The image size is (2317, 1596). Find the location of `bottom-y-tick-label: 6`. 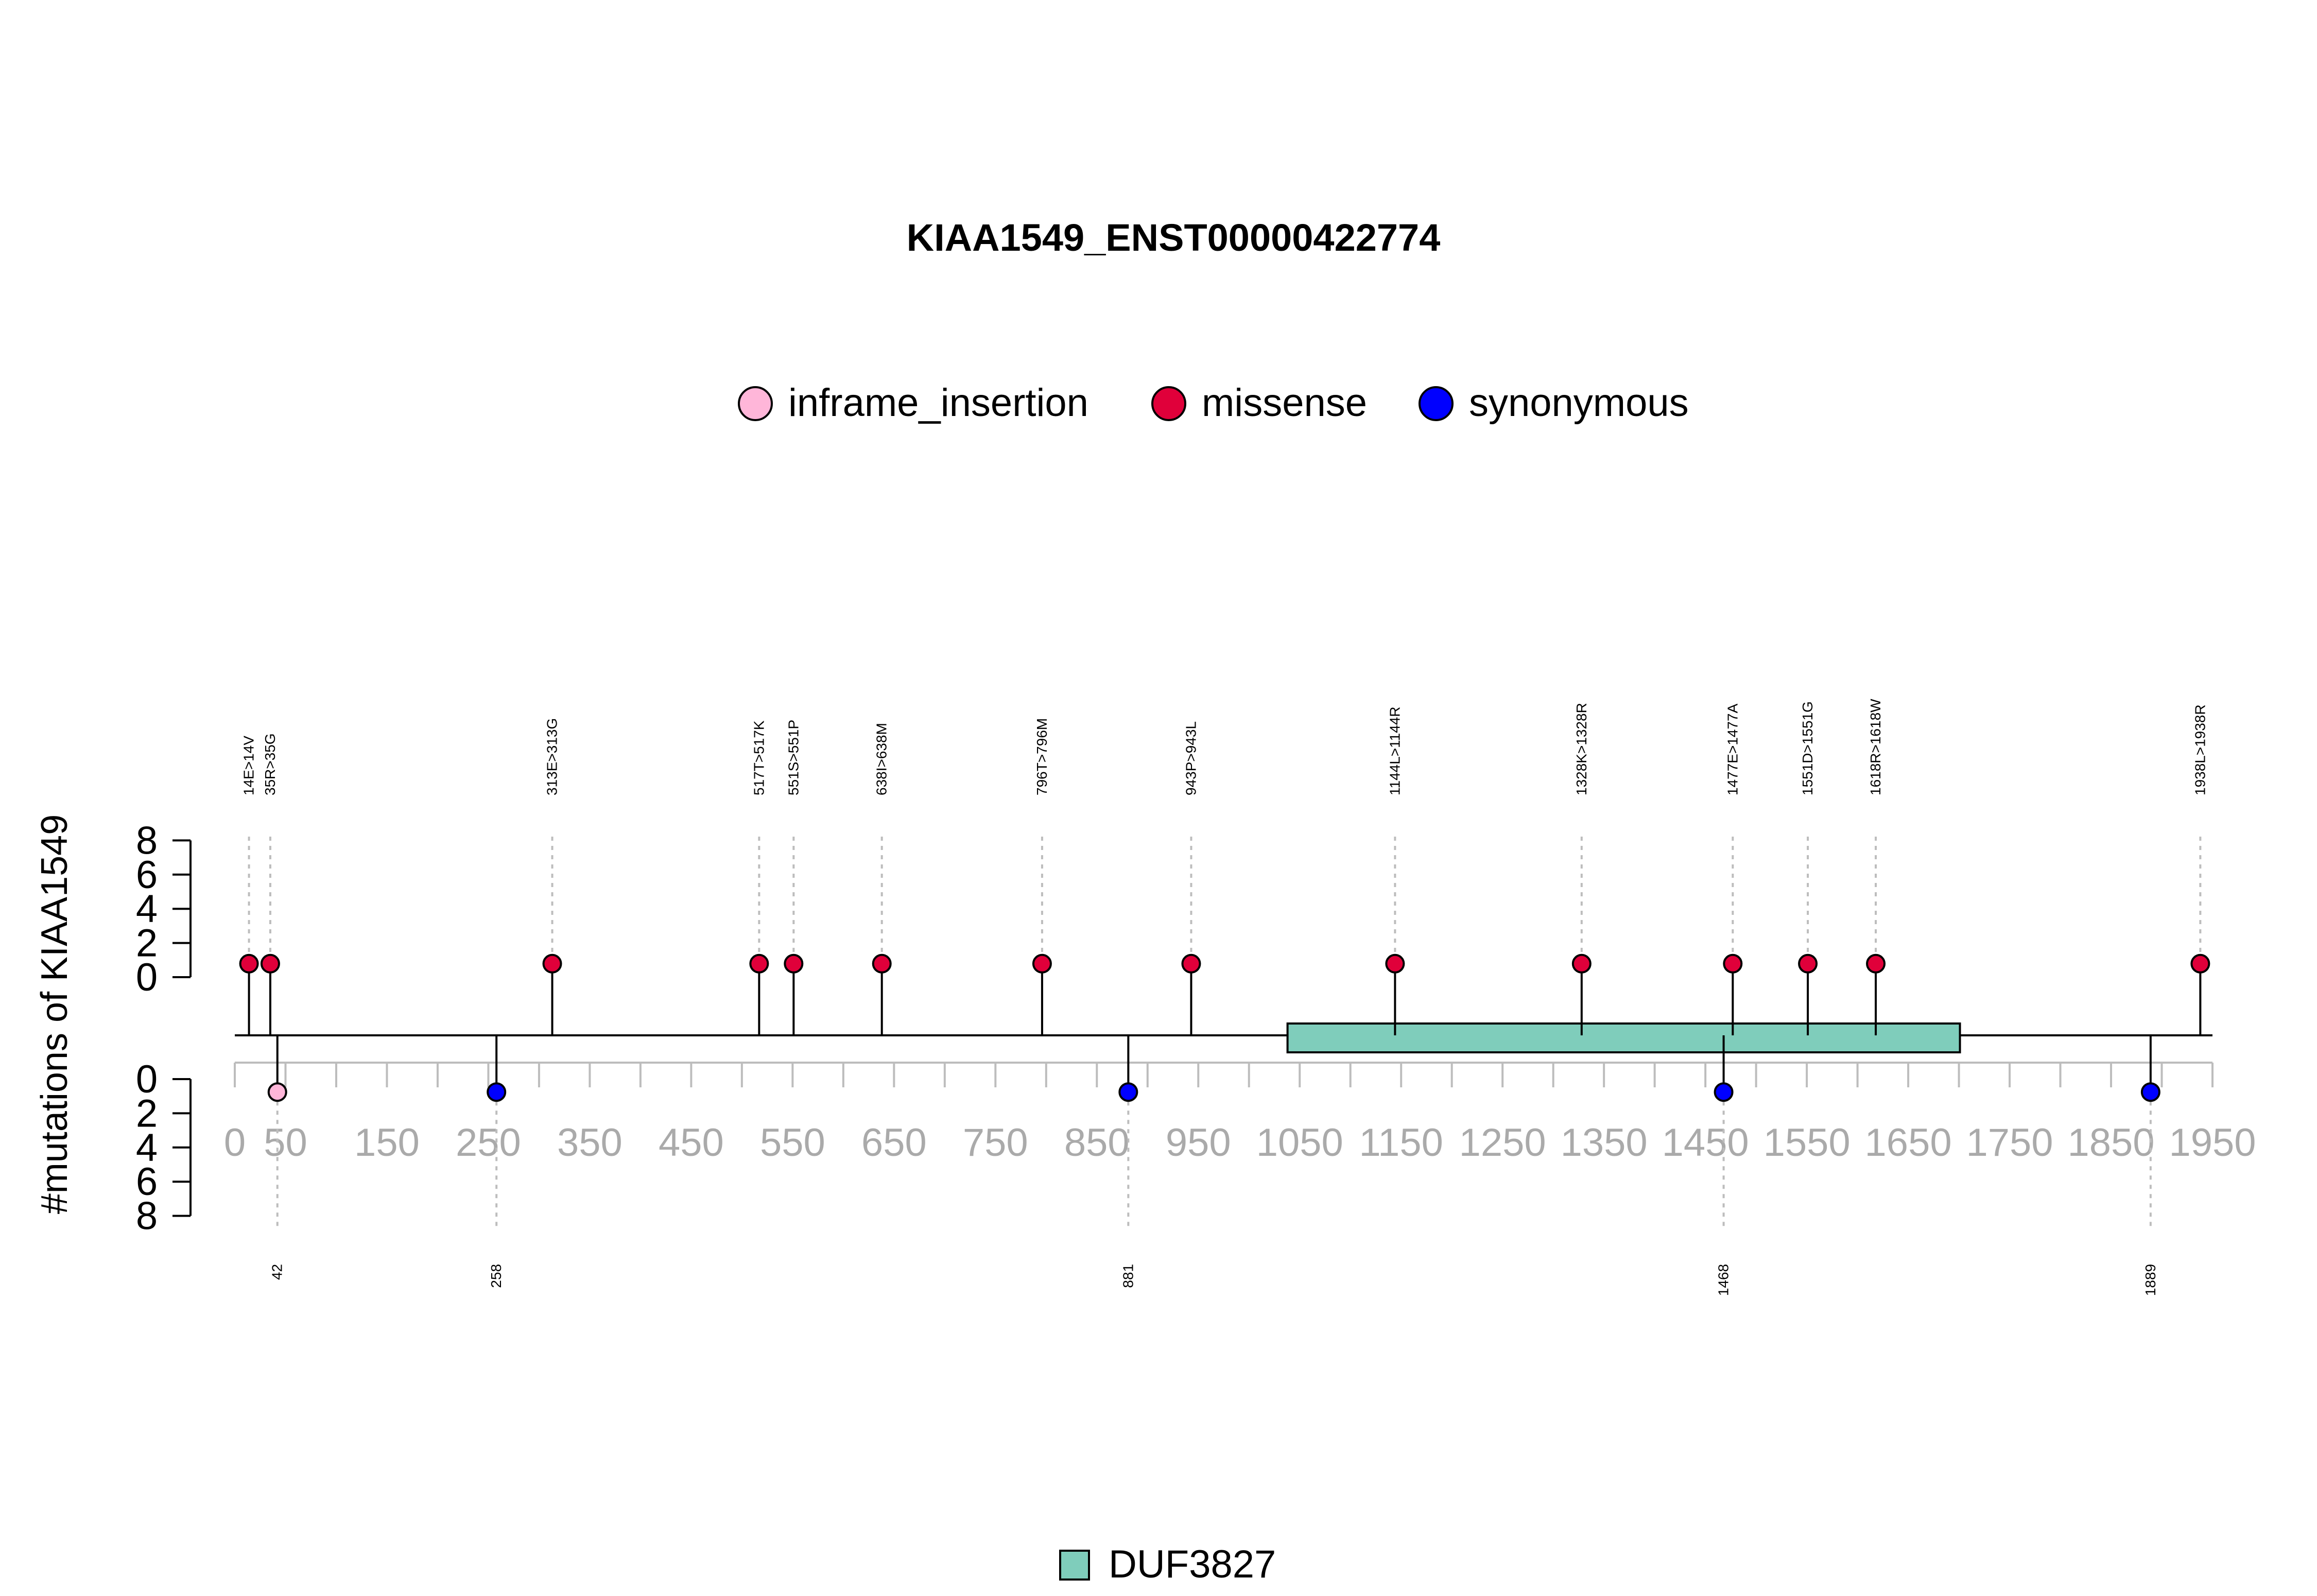

bottom-y-tick-label: 6 is located at coordinates (147, 1182).